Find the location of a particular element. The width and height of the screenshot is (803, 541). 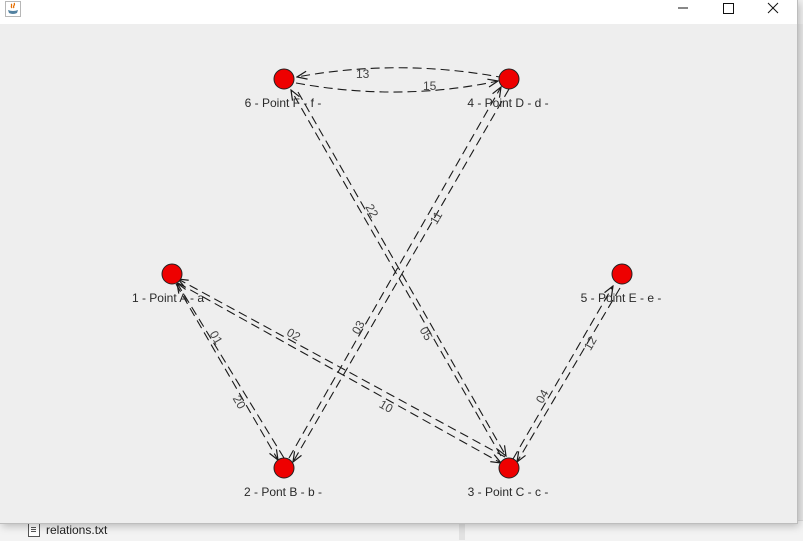

close-button is located at coordinates (773, 12).